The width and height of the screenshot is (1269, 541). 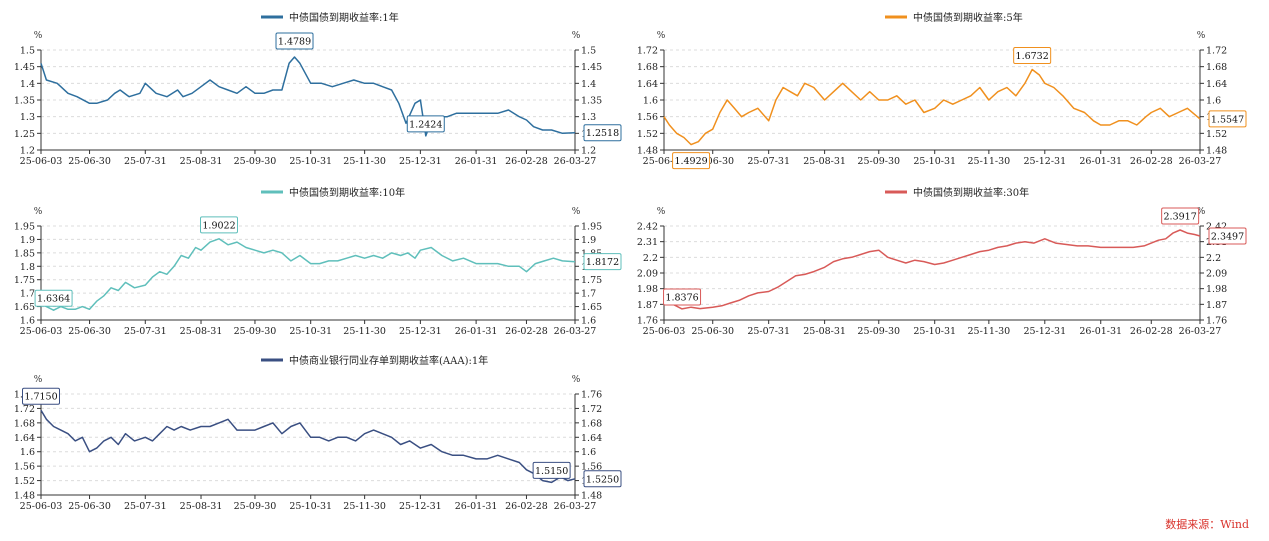 What do you see at coordinates (27, 294) in the screenshot?
I see `y-tick-label-left: 1.7` at bounding box center [27, 294].